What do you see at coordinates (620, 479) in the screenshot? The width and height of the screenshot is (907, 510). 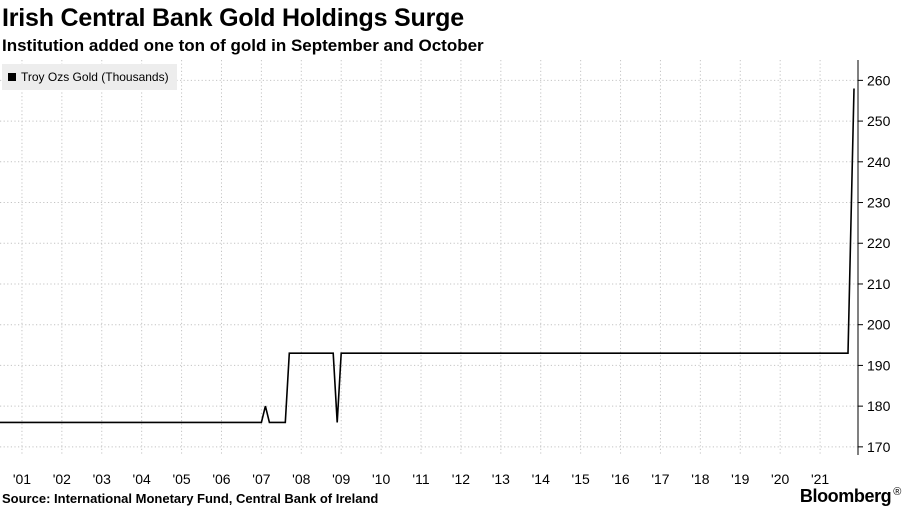 I see `x-tick-label: '16` at bounding box center [620, 479].